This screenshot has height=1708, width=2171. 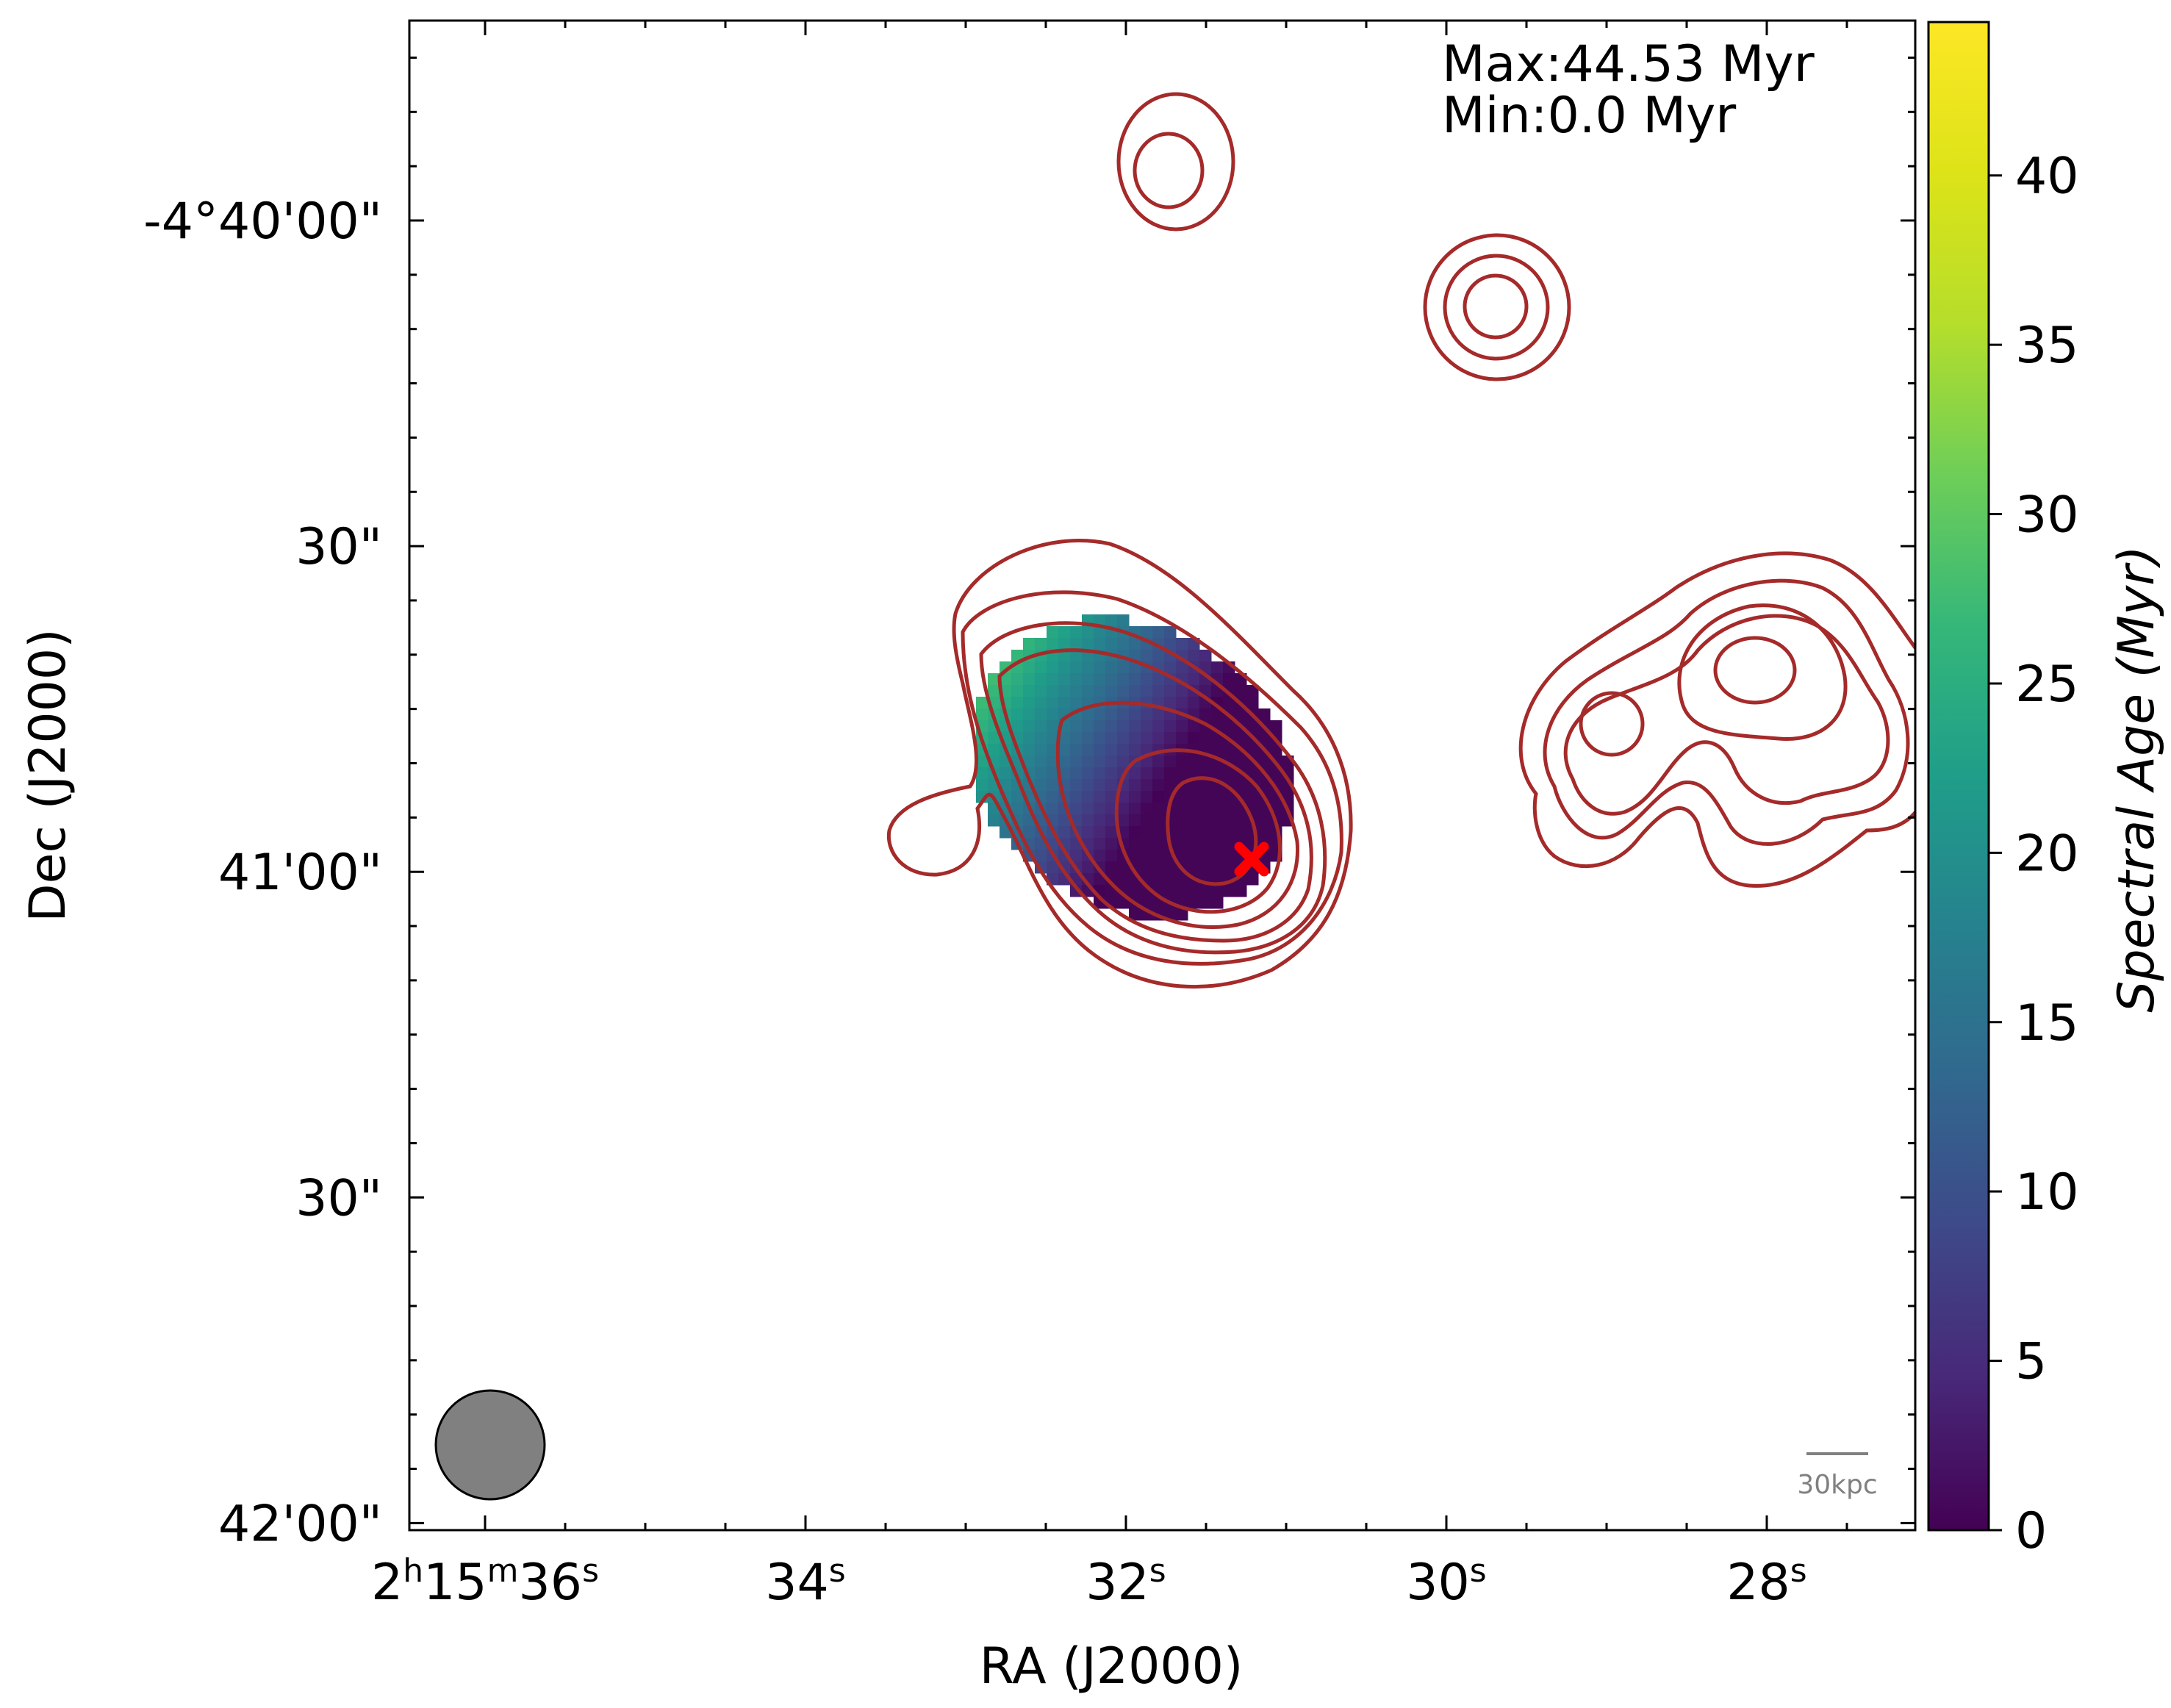 I want to click on colorbar-label: Spectral Age (Myr), so click(x=2137, y=778).